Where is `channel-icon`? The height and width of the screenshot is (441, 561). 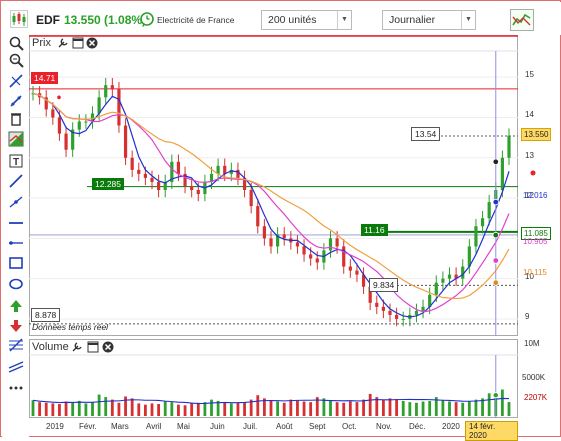 channel-icon is located at coordinates (16, 366).